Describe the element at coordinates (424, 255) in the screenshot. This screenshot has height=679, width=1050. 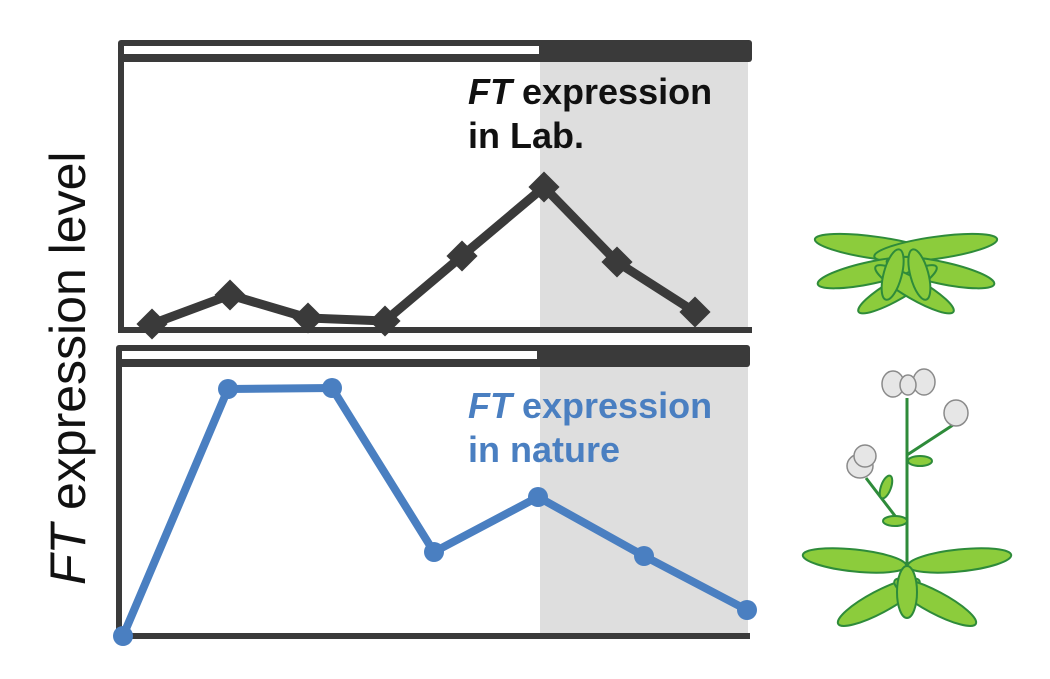
I see `lab-series-line` at that location.